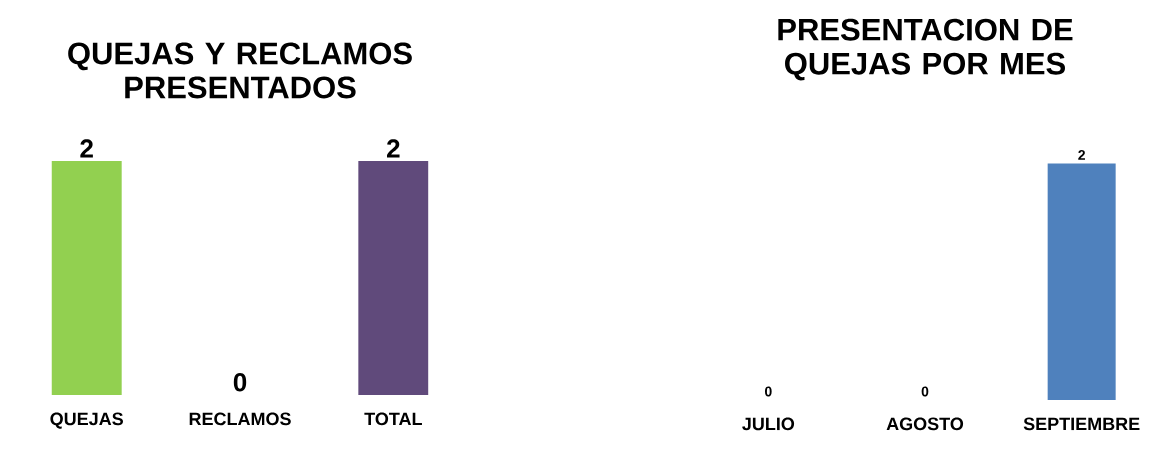 This screenshot has height=450, width=1168. What do you see at coordinates (393, 419) in the screenshot?
I see `x-tick-label: TOTAL` at bounding box center [393, 419].